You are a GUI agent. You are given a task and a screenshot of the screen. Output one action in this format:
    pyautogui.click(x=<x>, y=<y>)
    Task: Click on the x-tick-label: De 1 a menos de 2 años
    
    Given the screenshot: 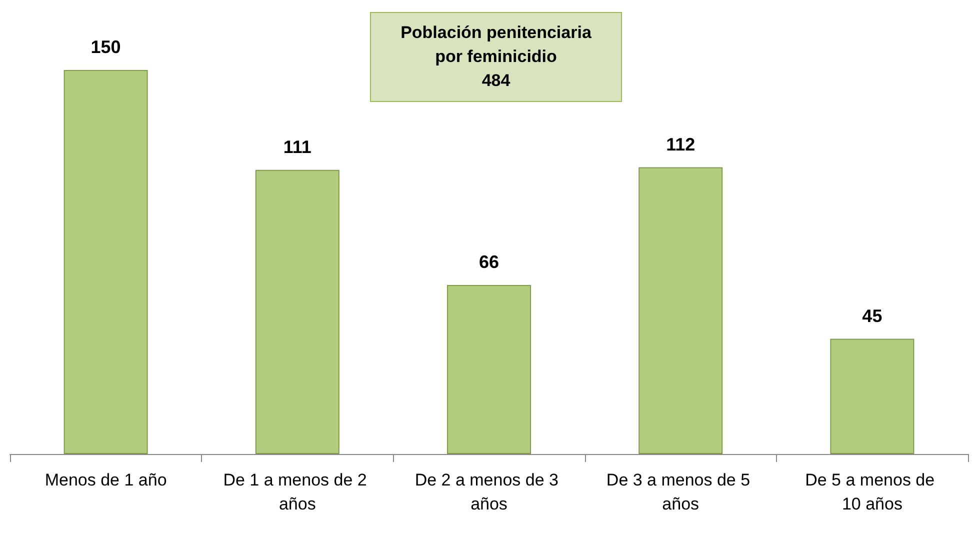 What is the action you would take?
    pyautogui.click(x=297, y=492)
    